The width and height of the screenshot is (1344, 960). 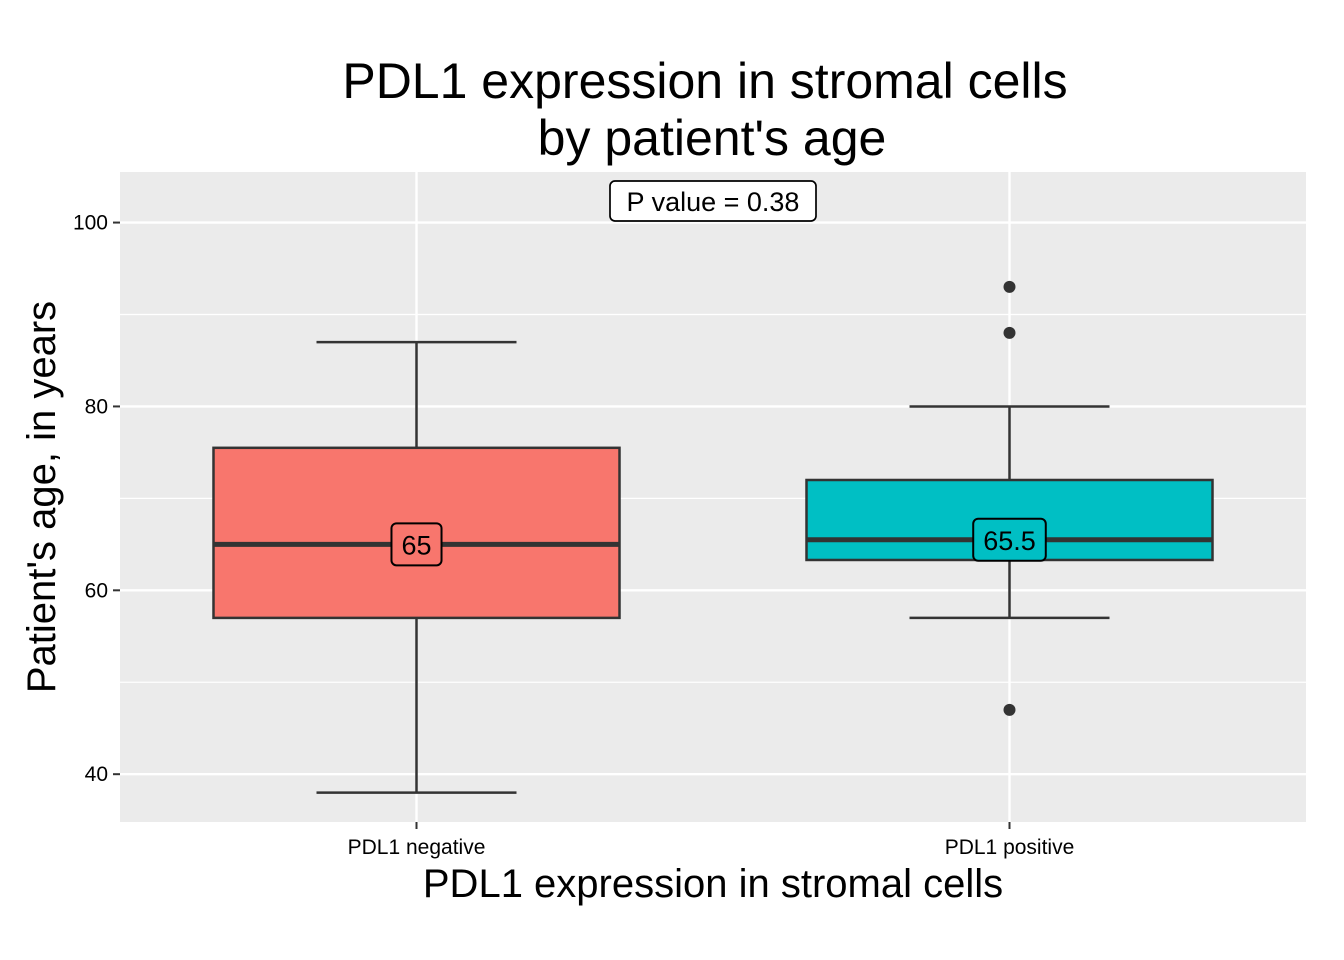 What do you see at coordinates (1010, 847) in the screenshot?
I see `x-tick-label: PDL1 positive` at bounding box center [1010, 847].